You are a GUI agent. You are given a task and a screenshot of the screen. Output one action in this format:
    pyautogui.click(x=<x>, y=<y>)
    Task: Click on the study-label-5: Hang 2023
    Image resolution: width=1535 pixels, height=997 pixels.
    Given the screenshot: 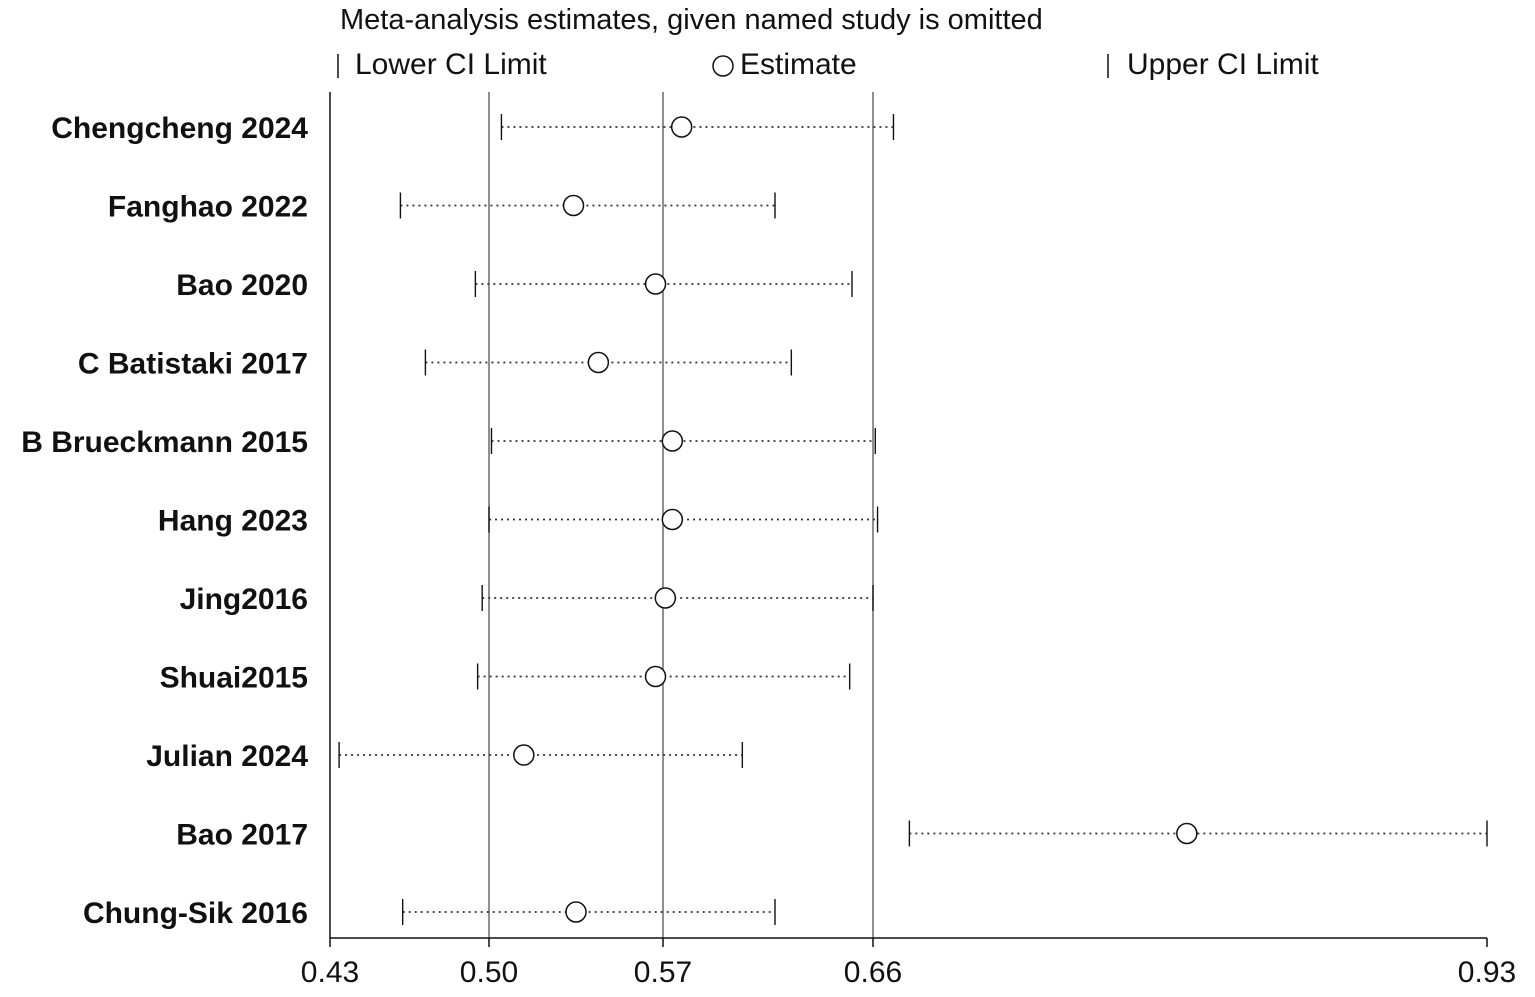 What is the action you would take?
    pyautogui.click(x=233, y=521)
    